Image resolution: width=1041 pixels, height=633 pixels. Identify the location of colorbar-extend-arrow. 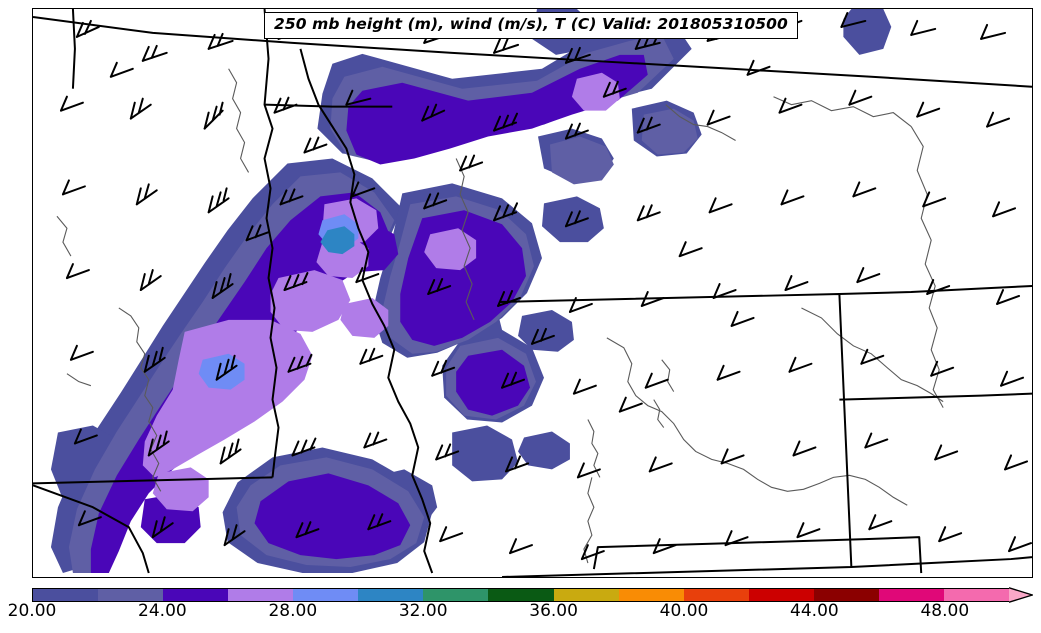
(1021, 594).